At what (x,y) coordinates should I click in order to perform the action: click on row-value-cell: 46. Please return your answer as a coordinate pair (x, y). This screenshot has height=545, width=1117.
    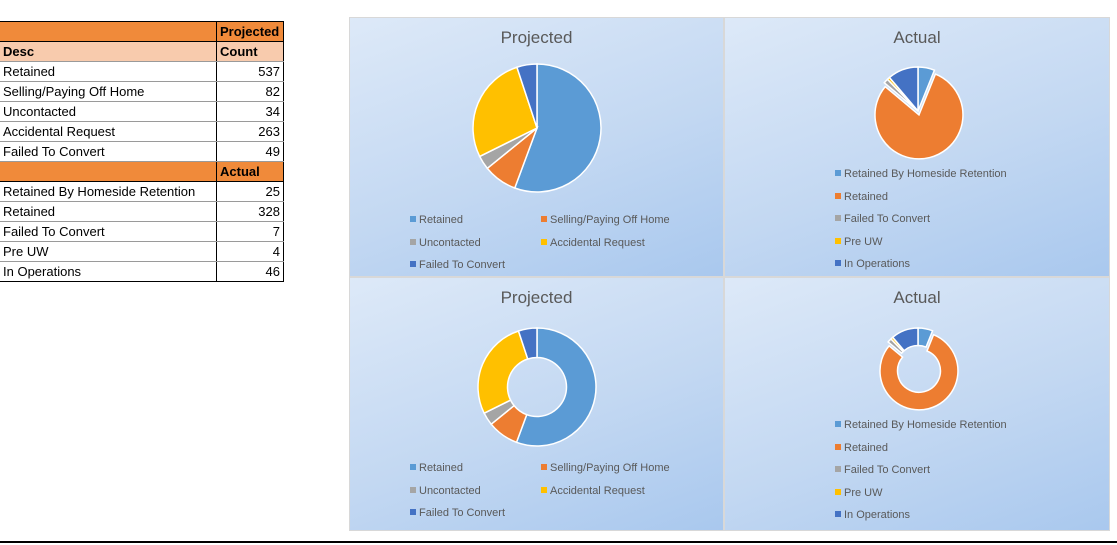
    Looking at the image, I should click on (250, 272).